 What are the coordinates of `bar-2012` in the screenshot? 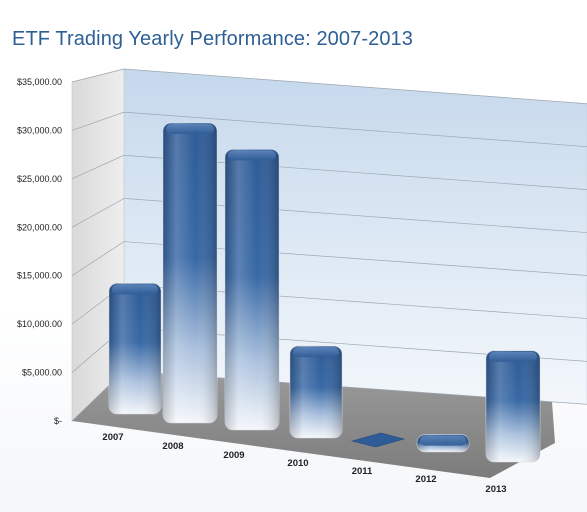 It's located at (443, 443).